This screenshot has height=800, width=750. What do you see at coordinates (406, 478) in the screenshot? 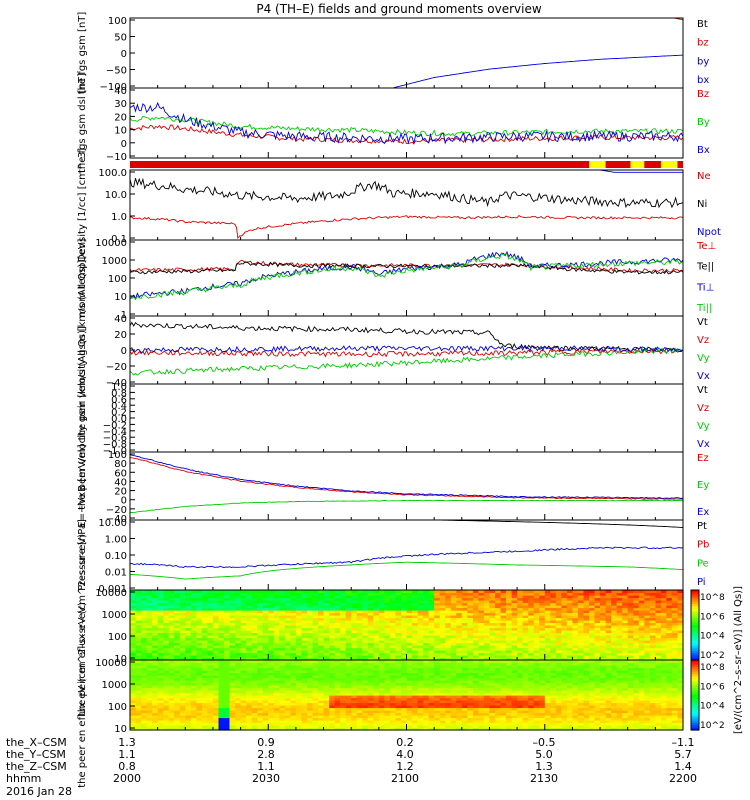
I see `series-line` at bounding box center [406, 478].